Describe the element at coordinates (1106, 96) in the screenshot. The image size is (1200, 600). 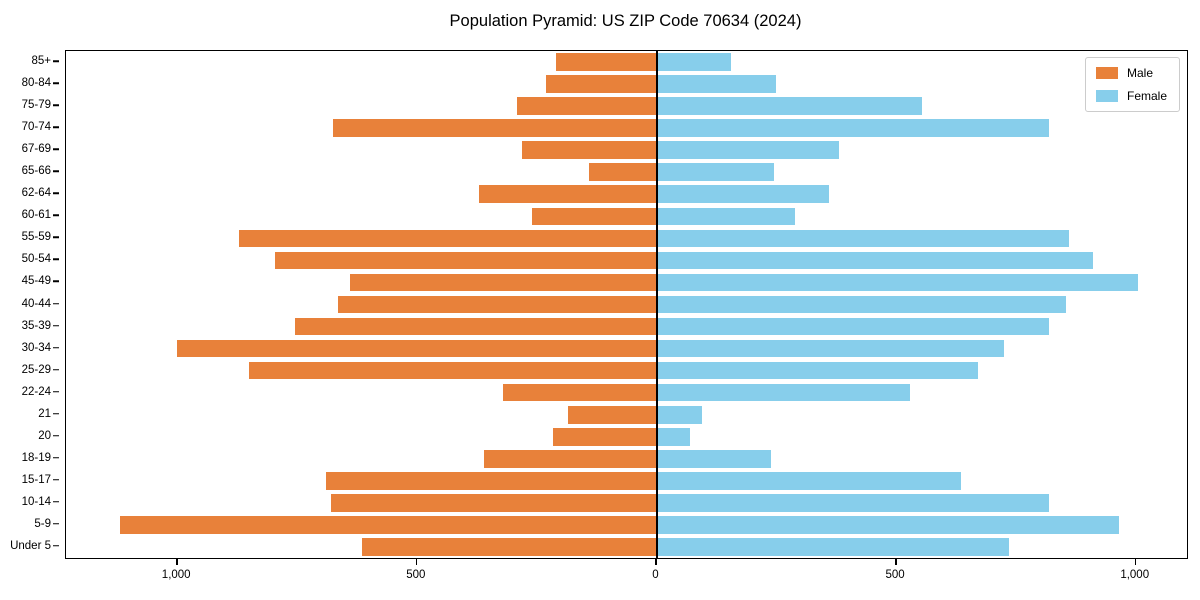
I see `female-legend-swatch` at that location.